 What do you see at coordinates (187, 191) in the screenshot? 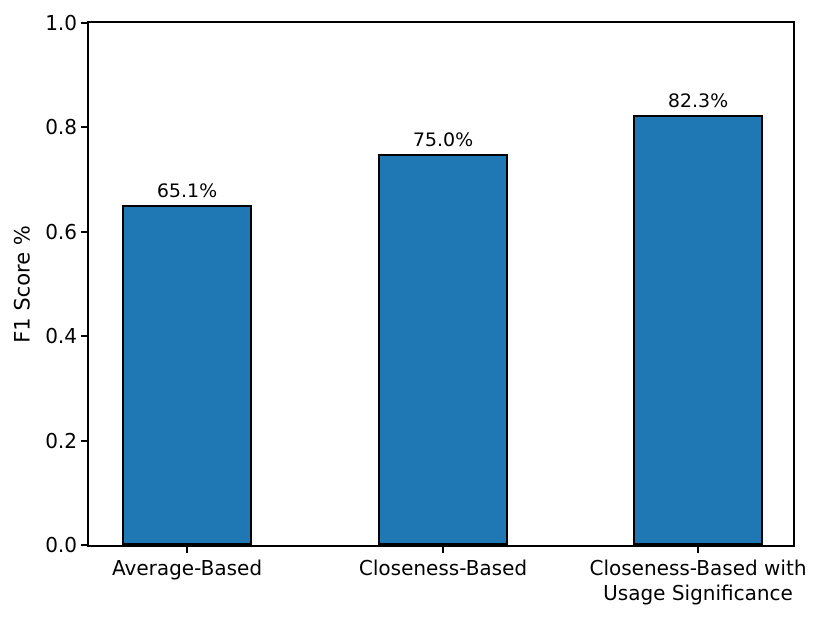
I see `bar-value-label: 65.1%` at bounding box center [187, 191].